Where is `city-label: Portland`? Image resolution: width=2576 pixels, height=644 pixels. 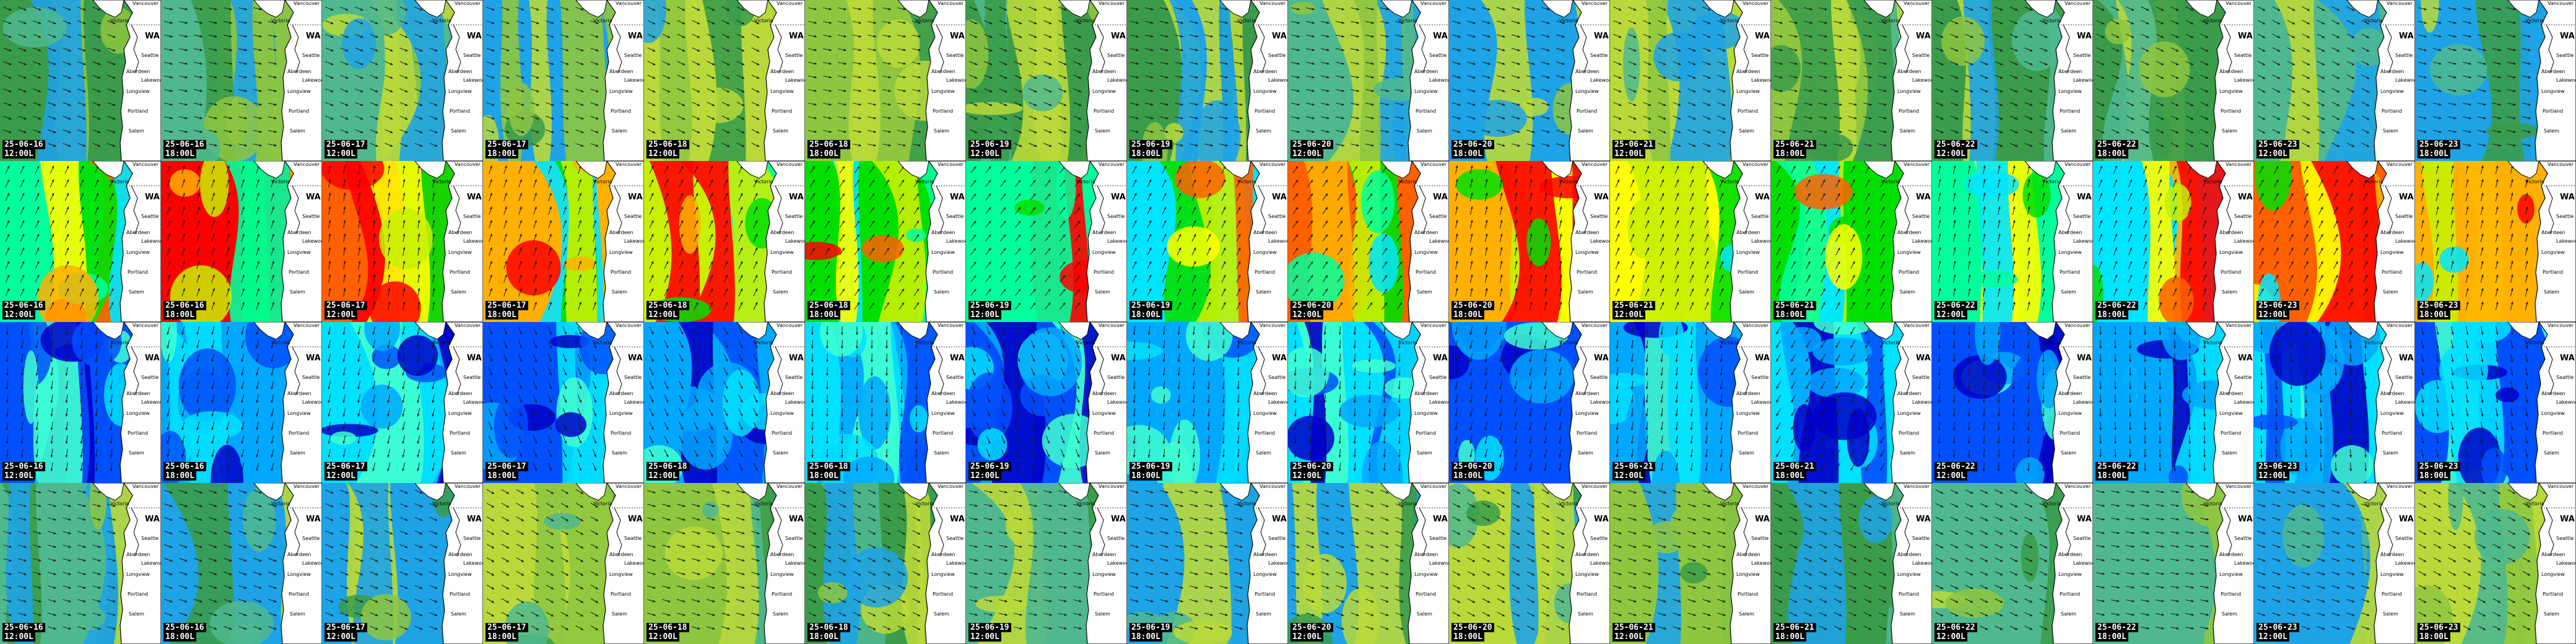
city-label: Portland is located at coordinates (943, 111).